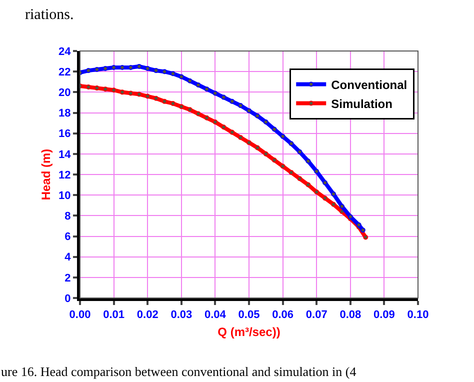 The height and width of the screenshot is (382, 474). What do you see at coordinates (283, 315) in the screenshot?
I see `x-tick-label: 0.06` at bounding box center [283, 315].